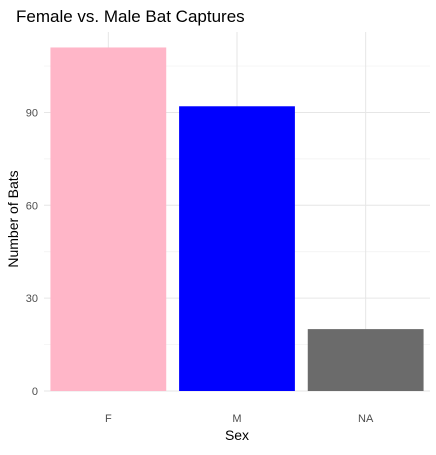 The width and height of the screenshot is (436, 455). I want to click on y-tick-label: 0, so click(35, 392).